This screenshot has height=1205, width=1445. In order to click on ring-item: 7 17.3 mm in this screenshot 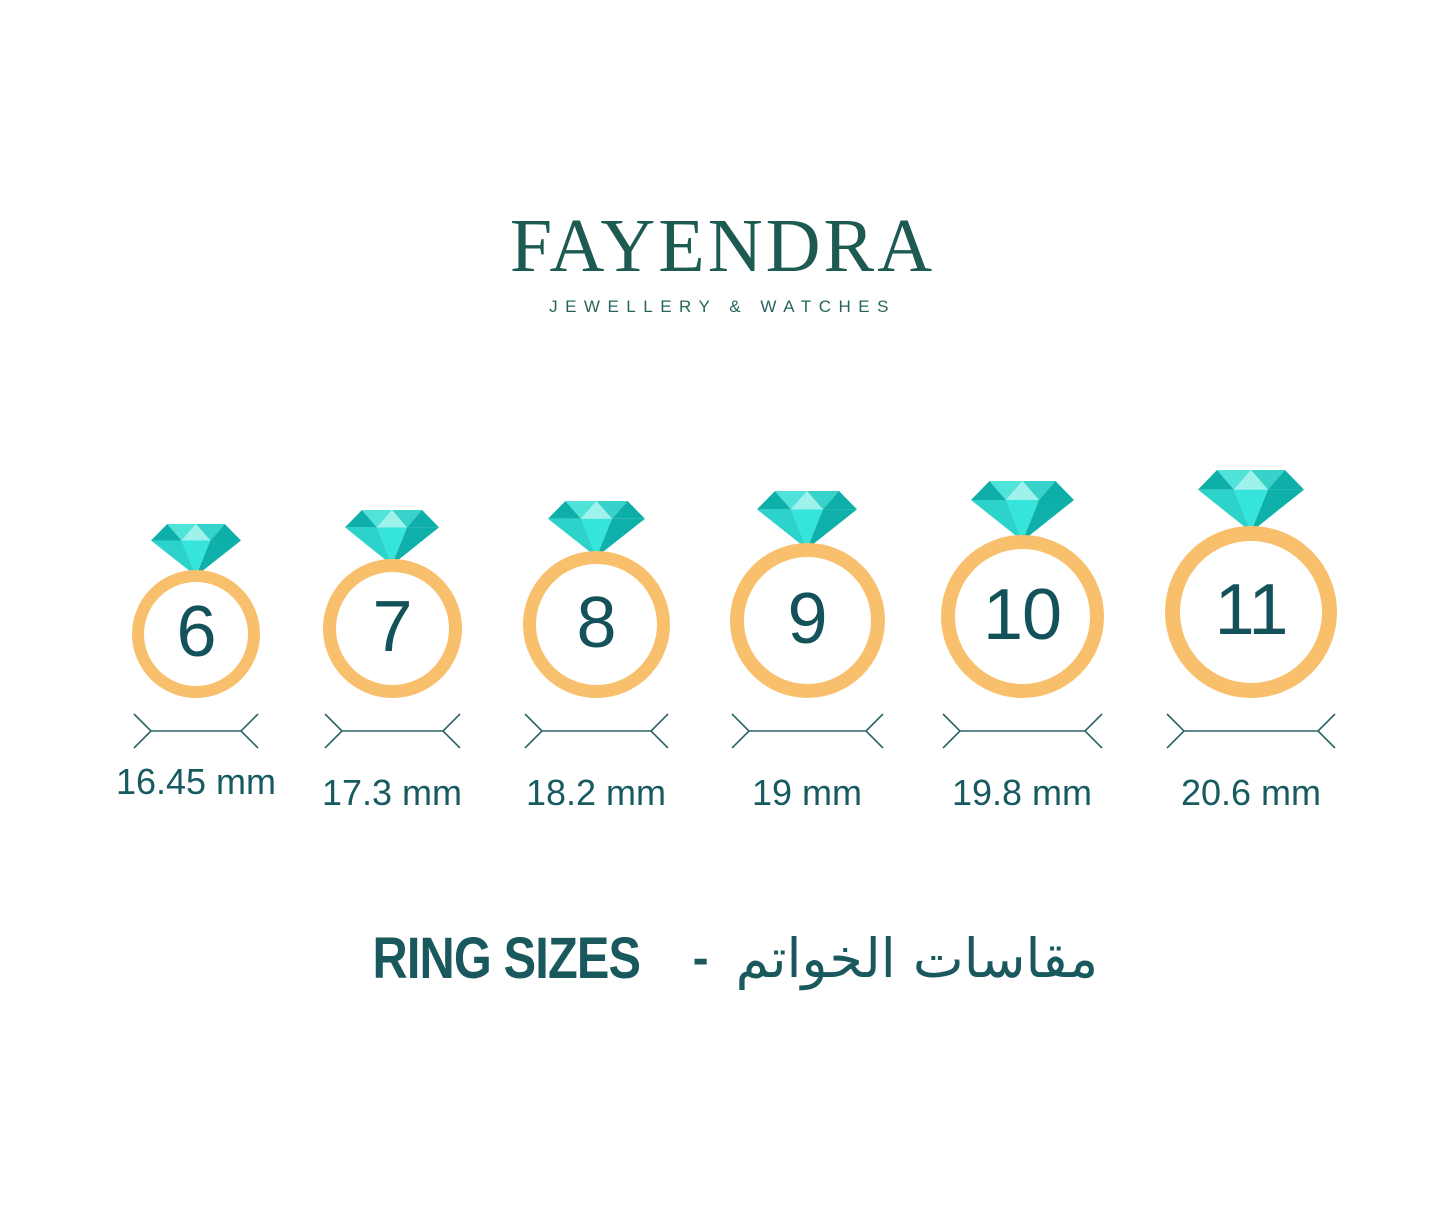, I will do `click(392, 415)`.